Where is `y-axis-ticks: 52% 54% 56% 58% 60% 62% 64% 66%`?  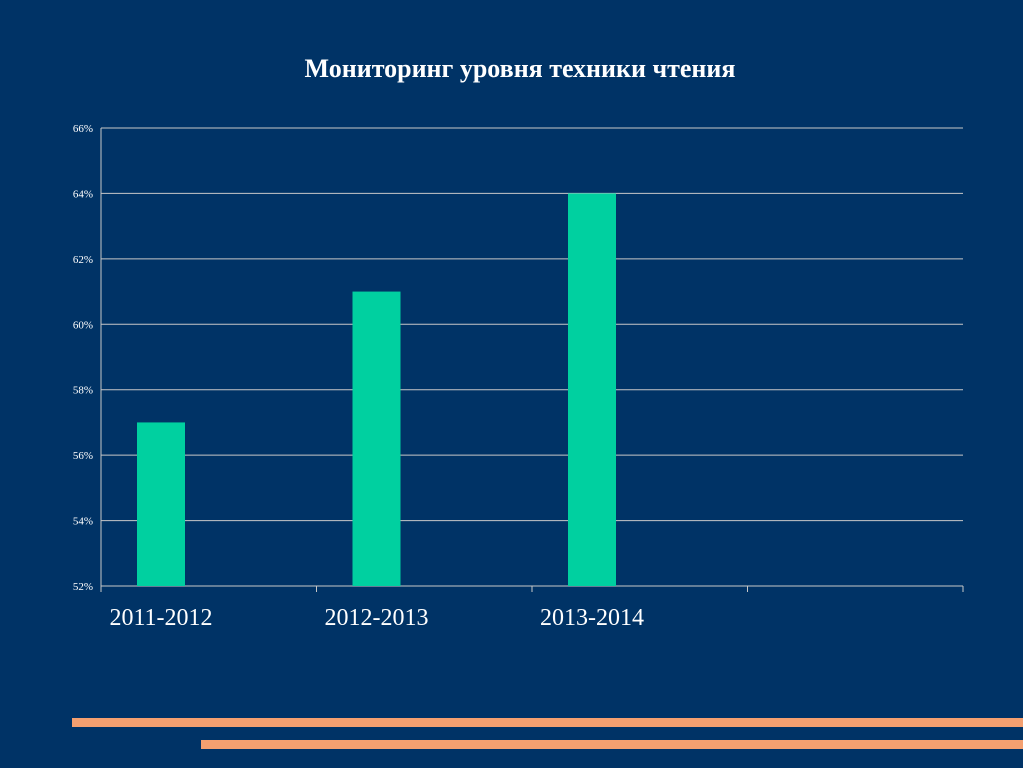 y-axis-ticks: 52% 54% 56% 58% 60% 62% 64% 66% is located at coordinates (83, 358).